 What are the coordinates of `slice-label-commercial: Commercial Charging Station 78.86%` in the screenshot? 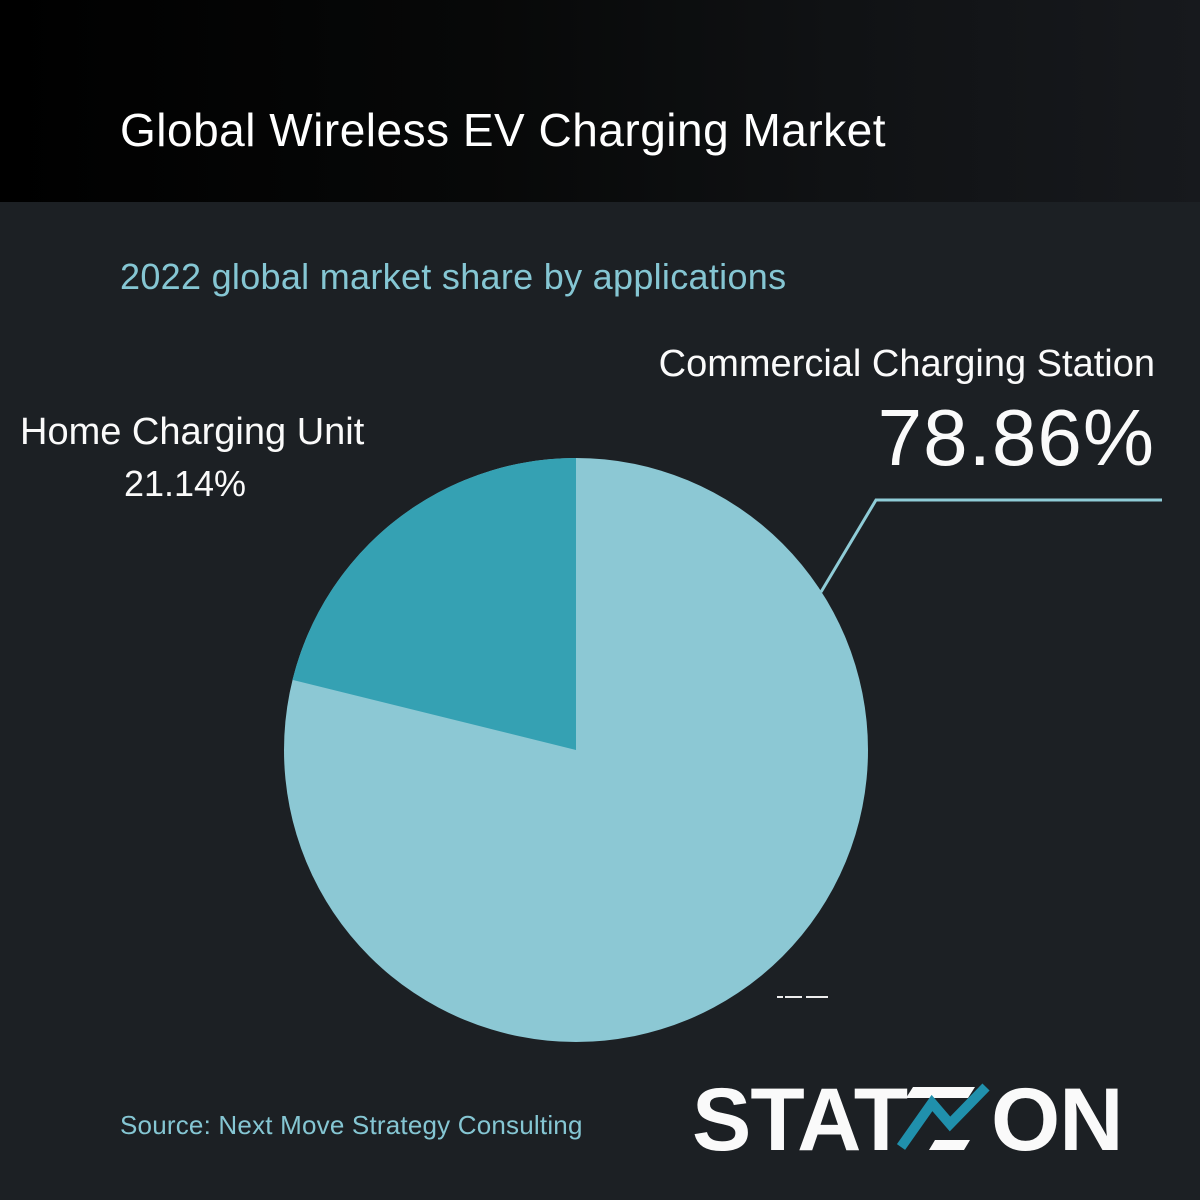 It's located at (906, 412).